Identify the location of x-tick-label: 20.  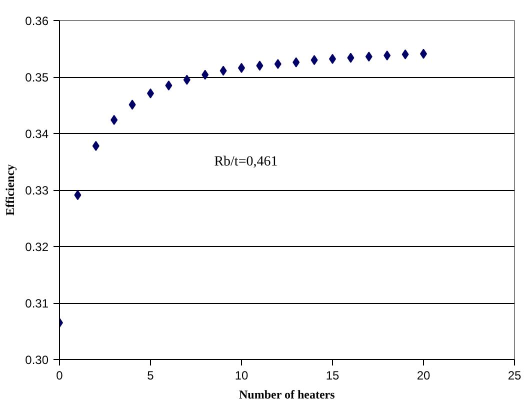
(423, 375).